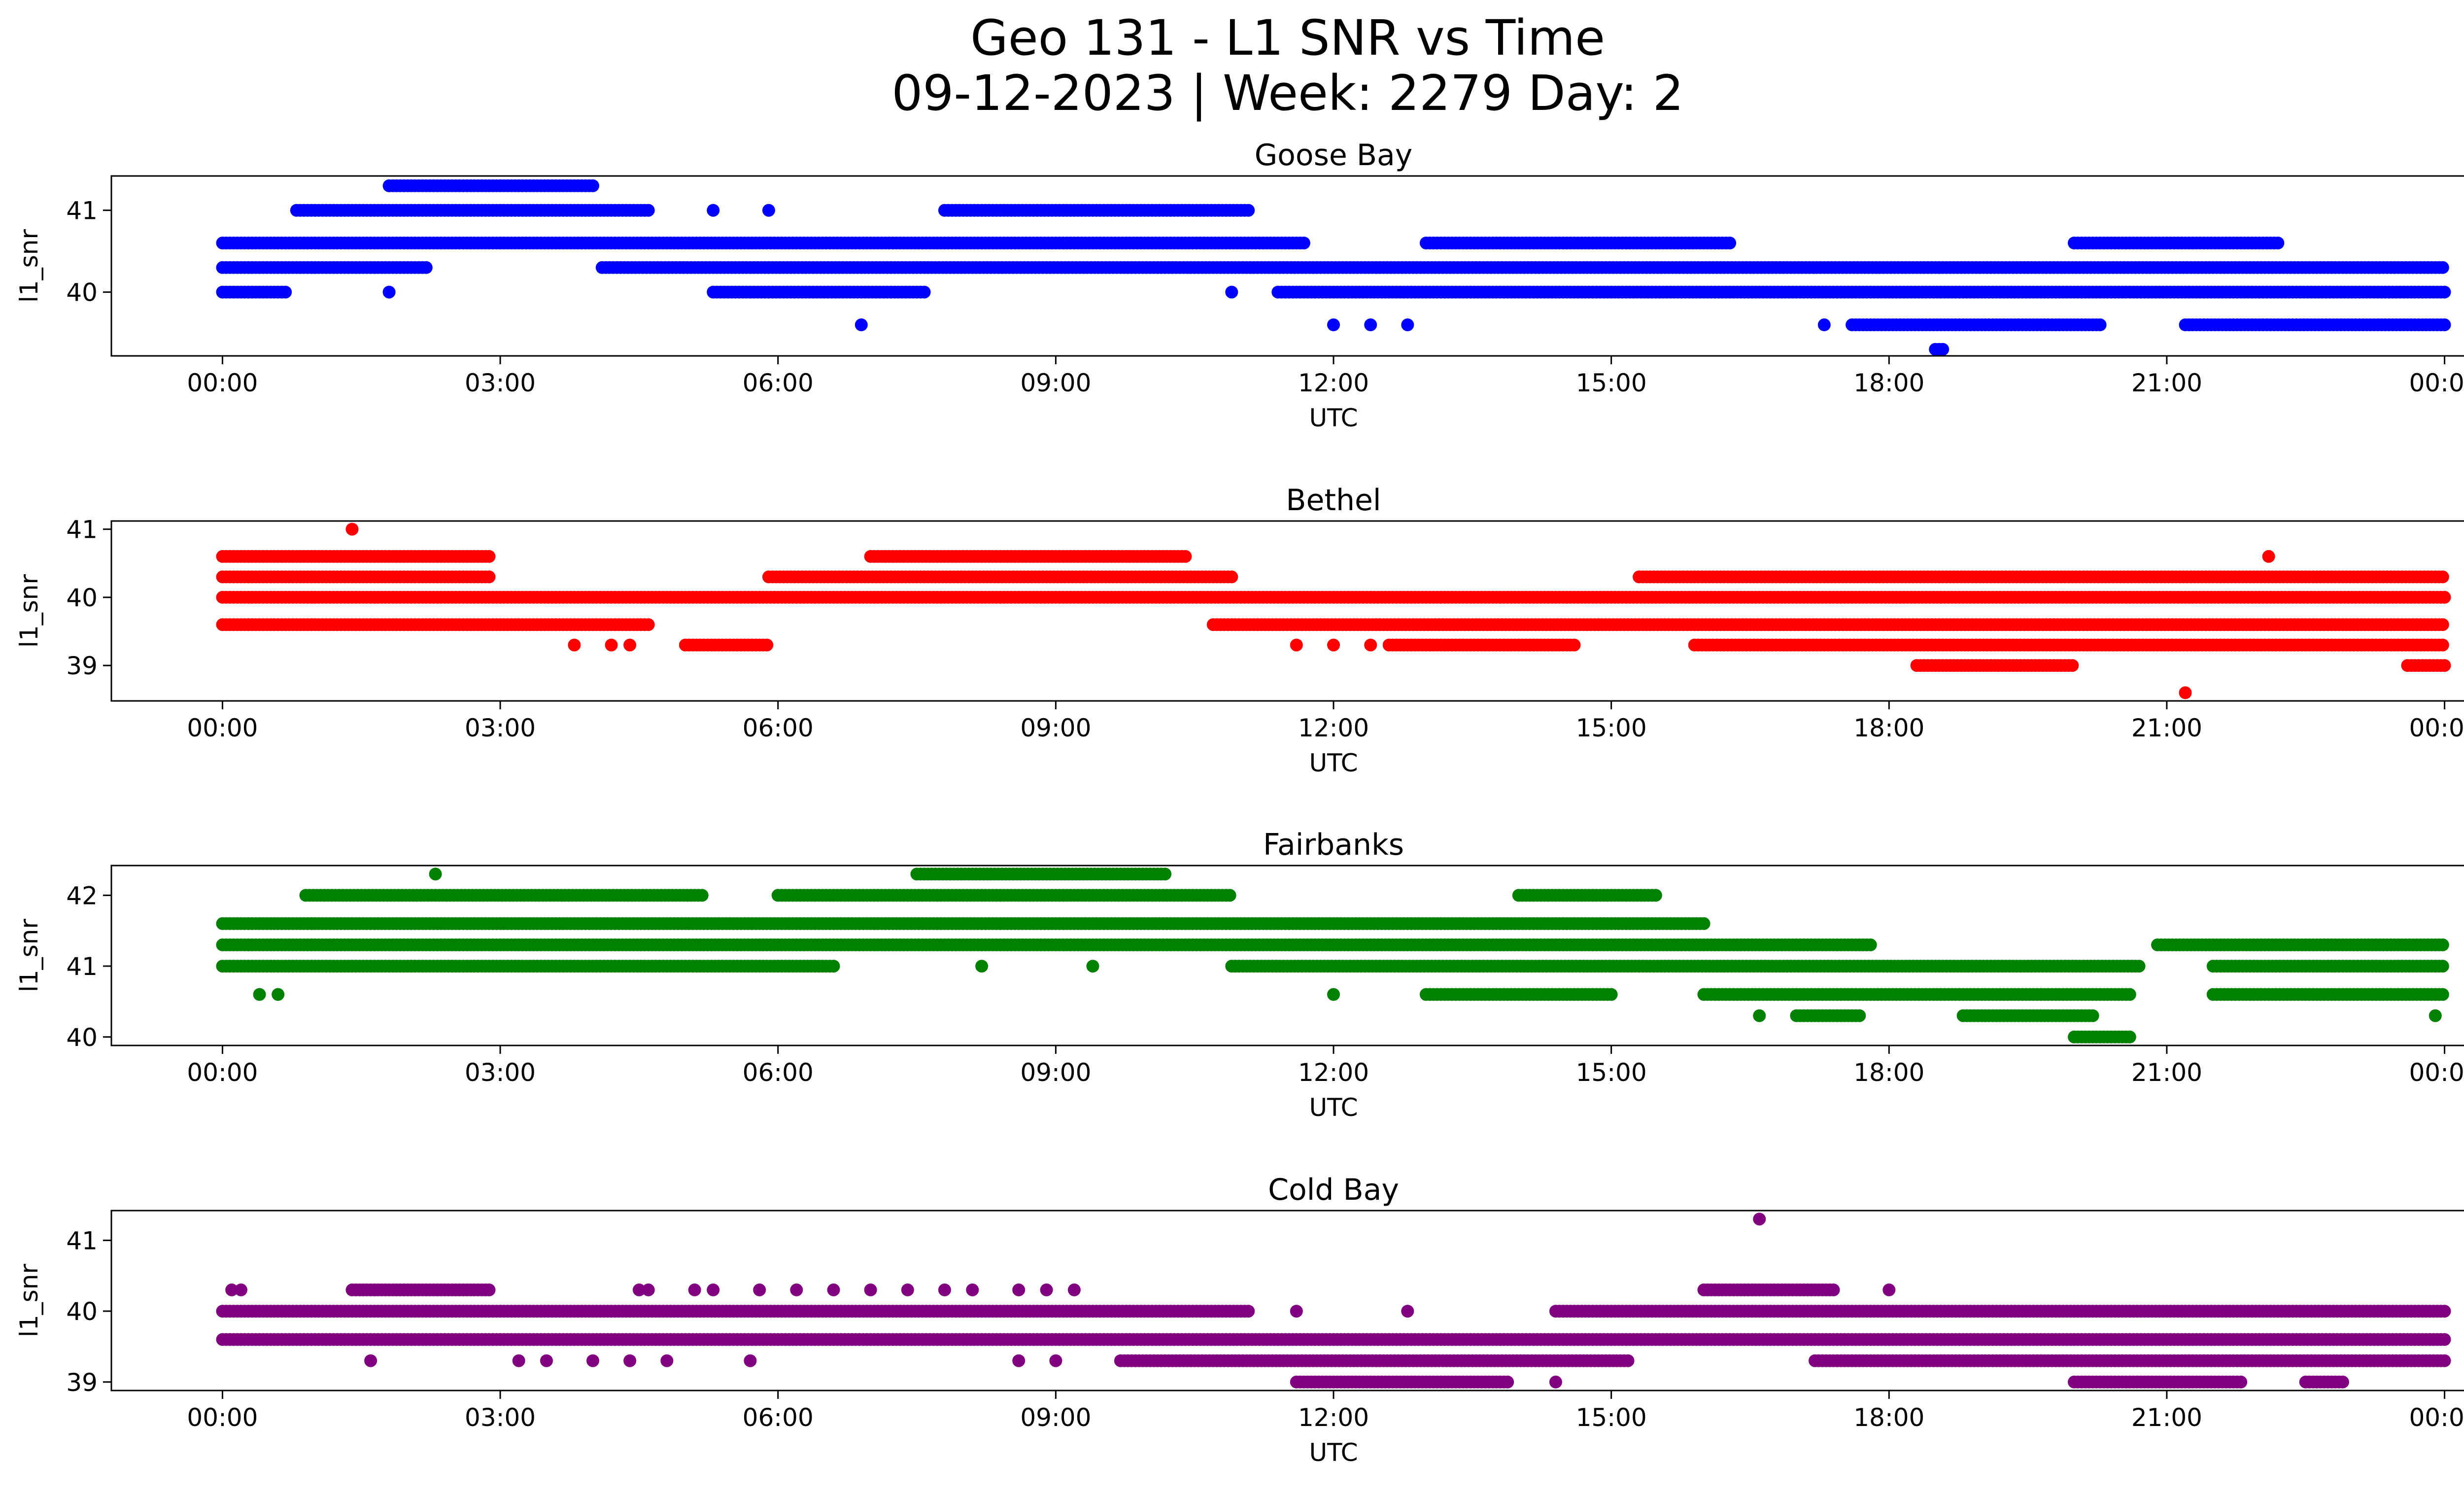  I want to click on subplot-title: Bethel, so click(1333, 500).